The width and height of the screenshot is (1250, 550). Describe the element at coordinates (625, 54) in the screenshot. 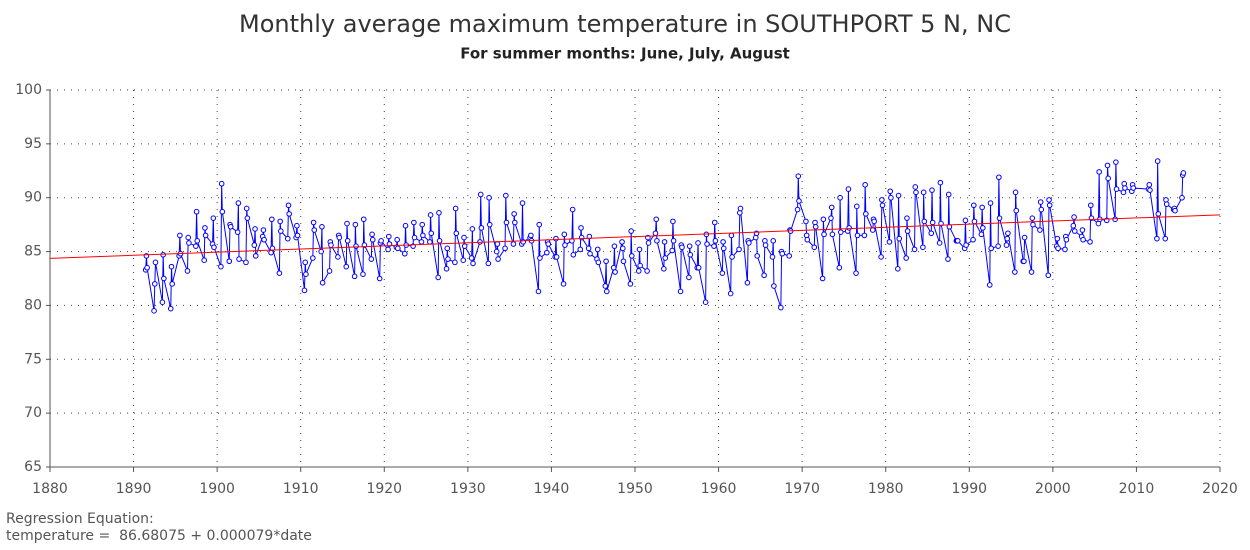

I see `chart-subtitle: For summer months: June, July, August` at that location.